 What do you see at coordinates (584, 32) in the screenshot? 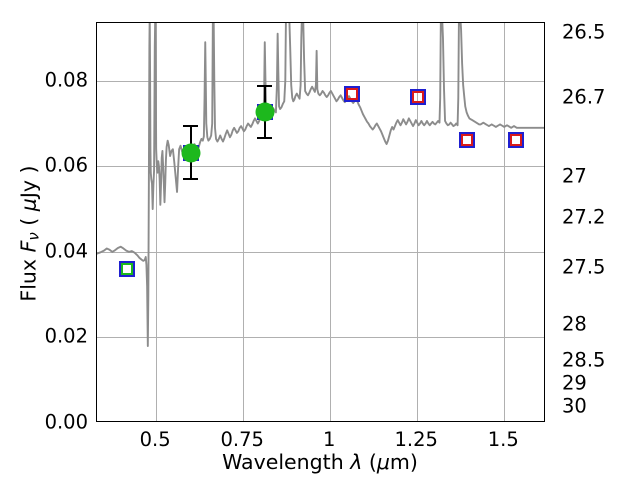
I see `y-ticklabel-right: 26.5` at bounding box center [584, 32].